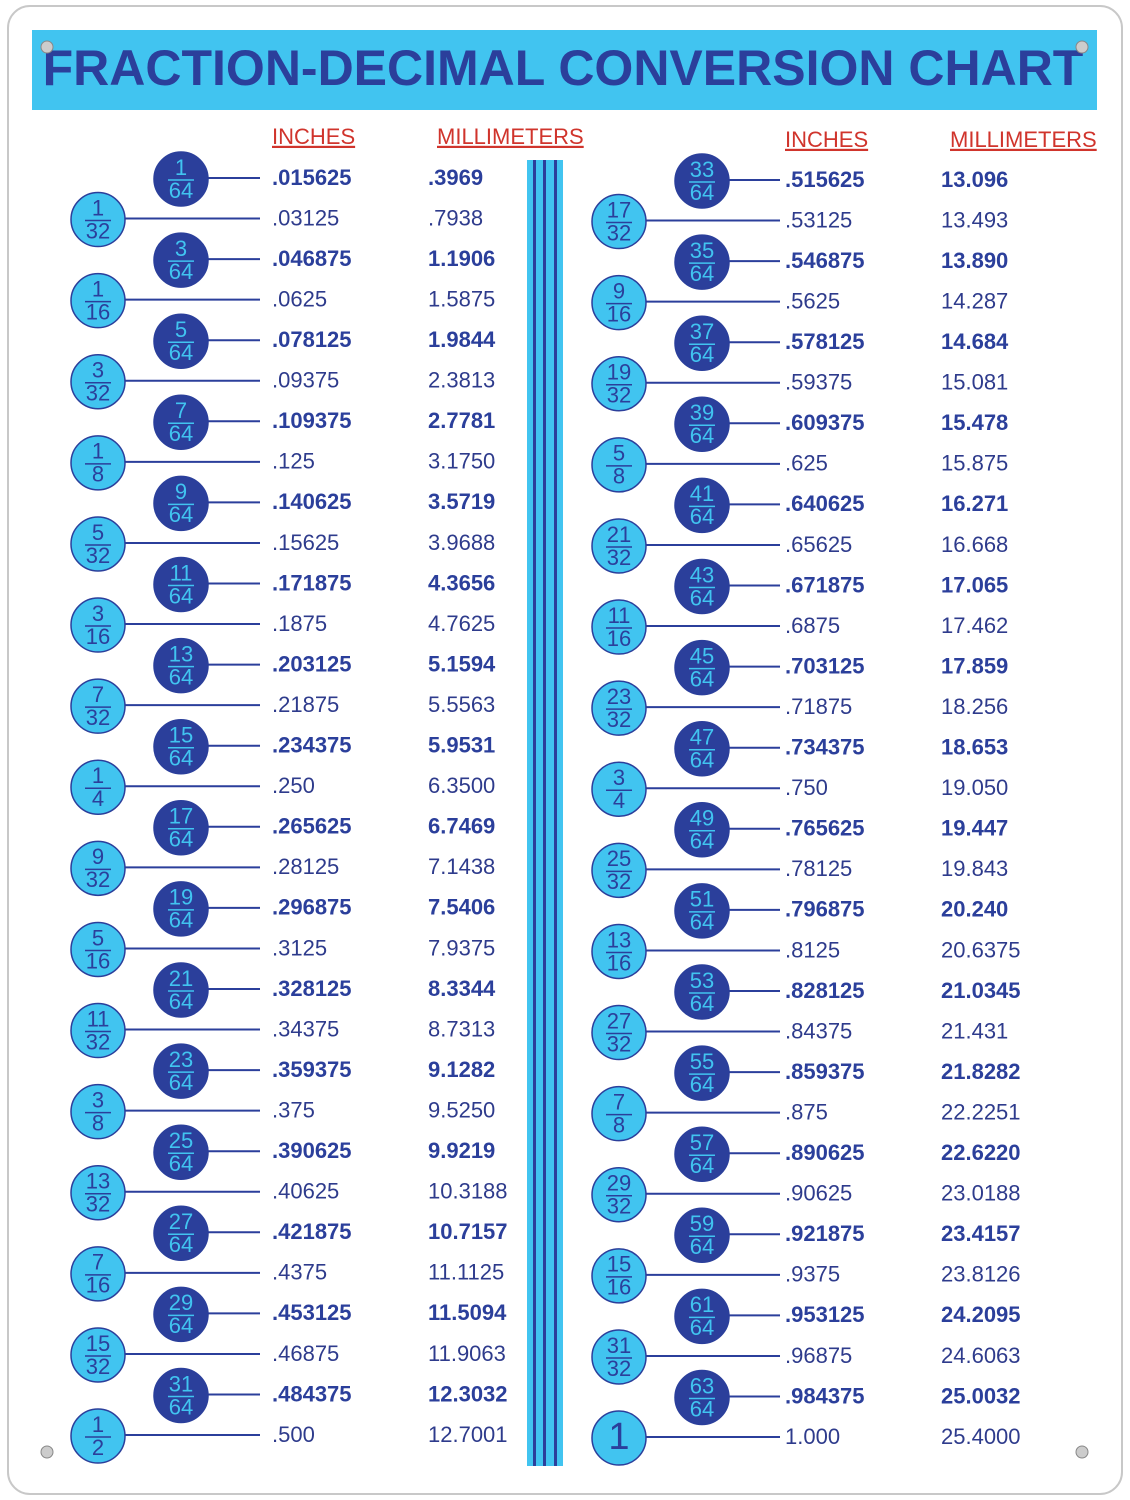 The width and height of the screenshot is (1130, 1500). I want to click on mm-value: 5.9531, so click(461, 745).